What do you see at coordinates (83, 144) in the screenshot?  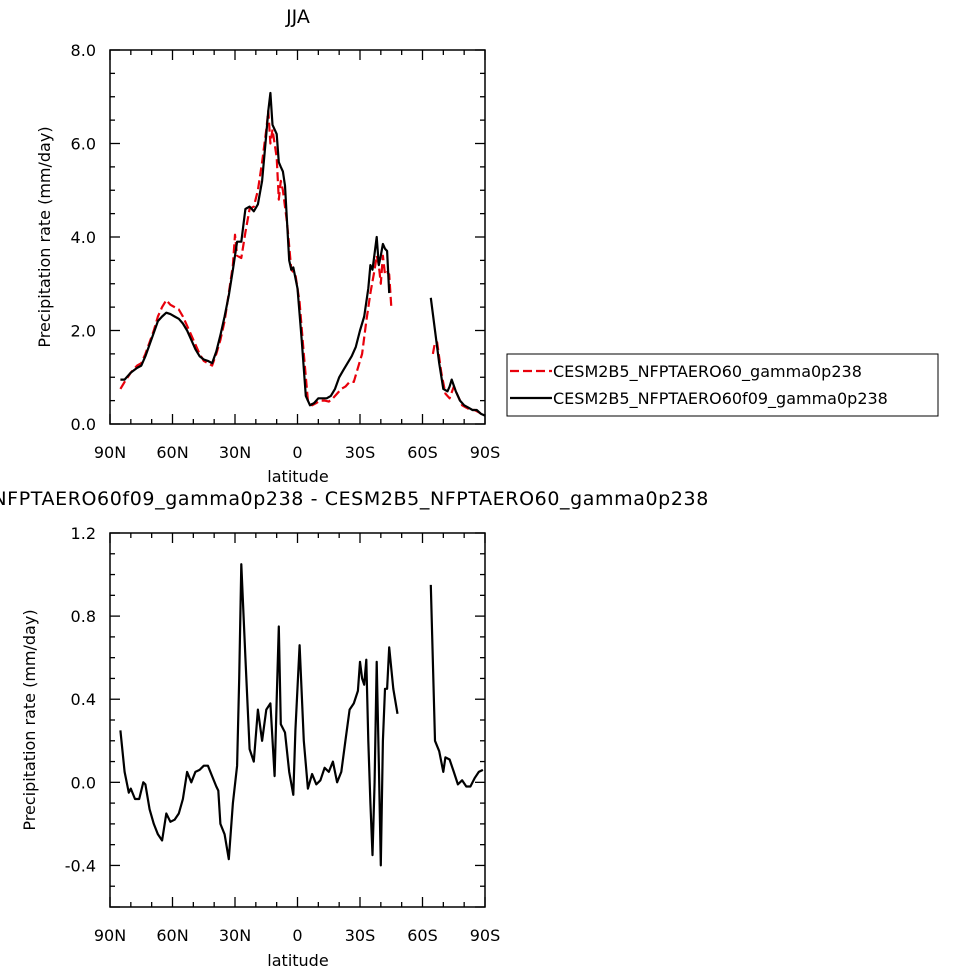 I see `y-tick-label: 6.0` at bounding box center [83, 144].